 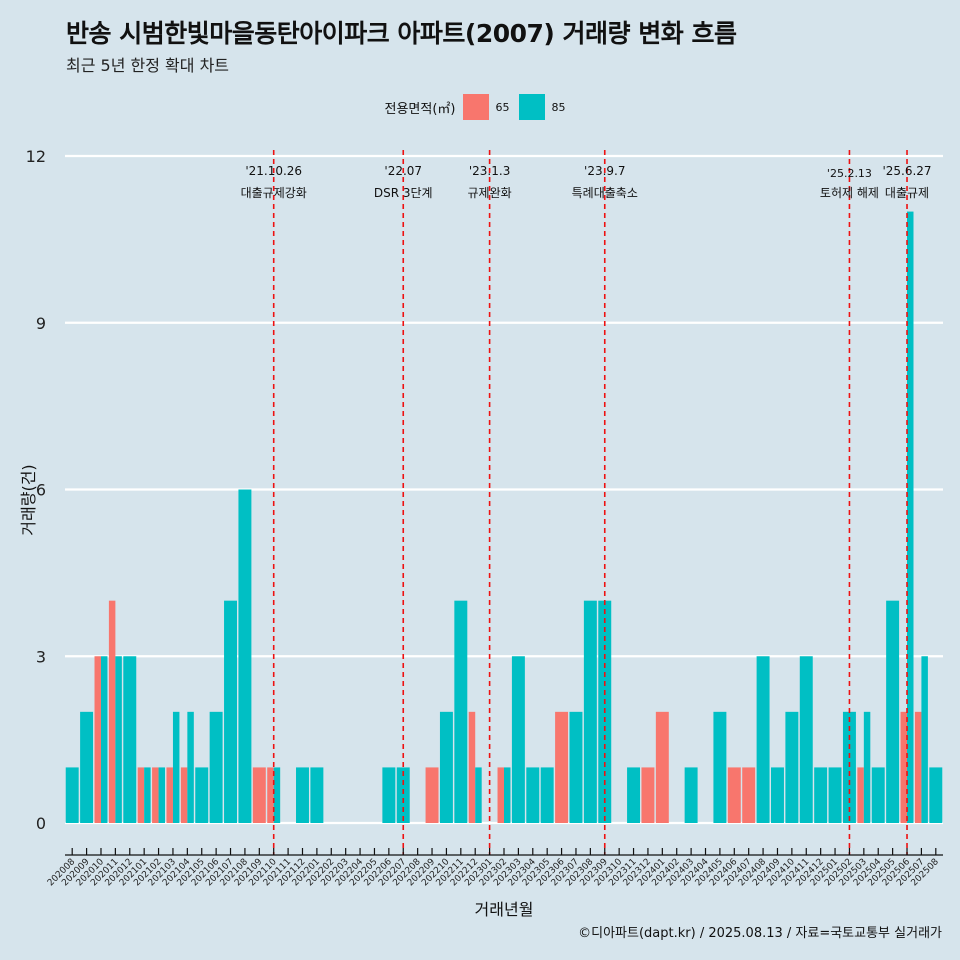 What do you see at coordinates (558, 107) in the screenshot?
I see `legend-label-85: 85` at bounding box center [558, 107].